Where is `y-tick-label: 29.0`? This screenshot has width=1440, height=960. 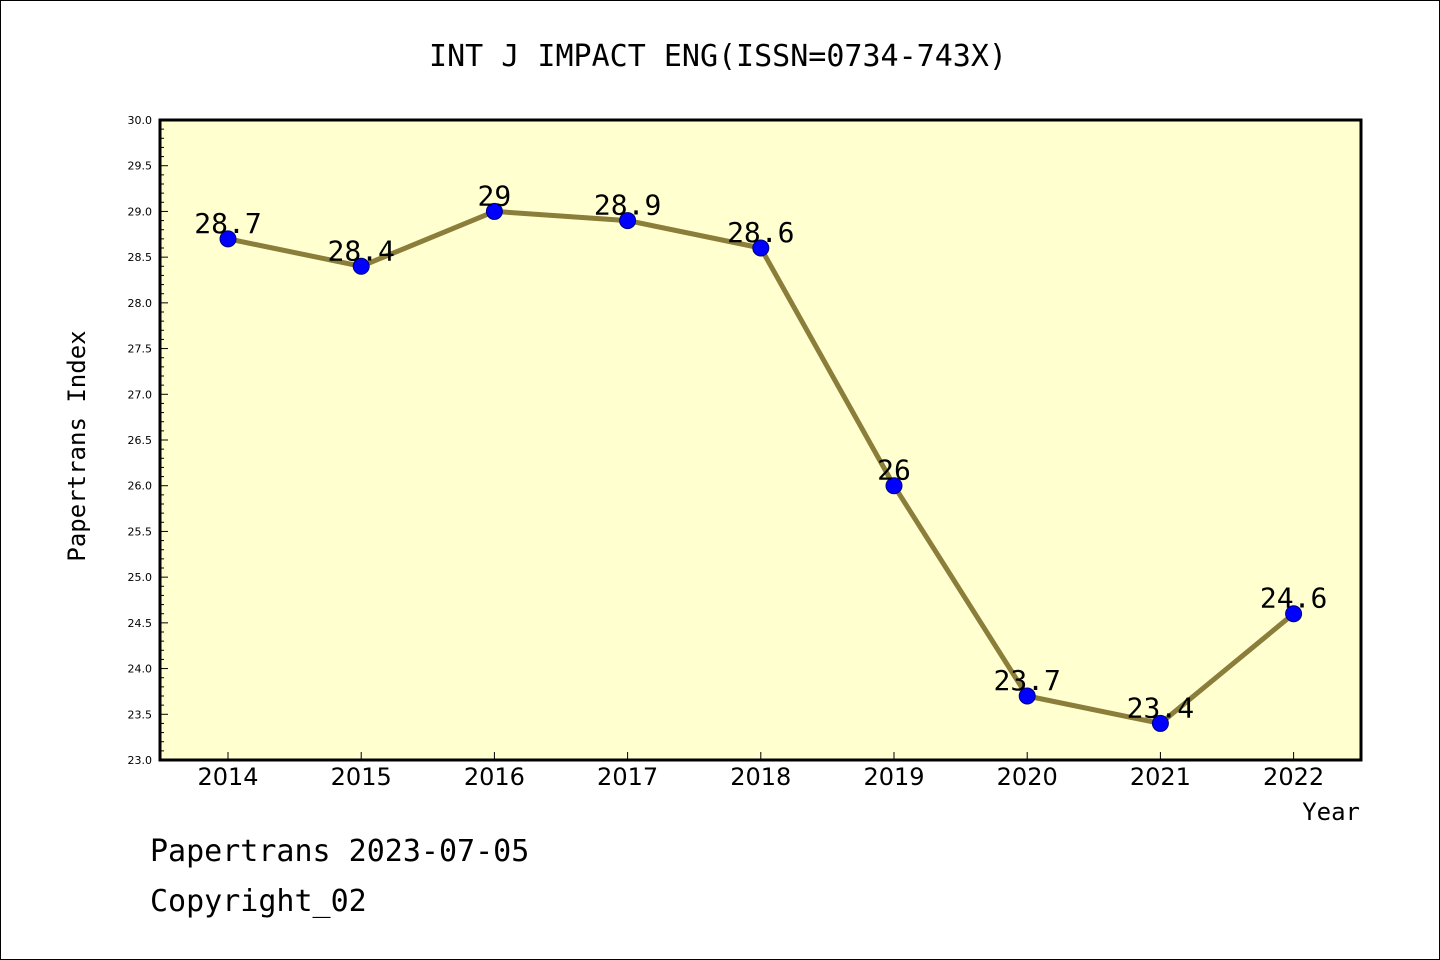
y-tick-label: 29.0 is located at coordinates (140, 211).